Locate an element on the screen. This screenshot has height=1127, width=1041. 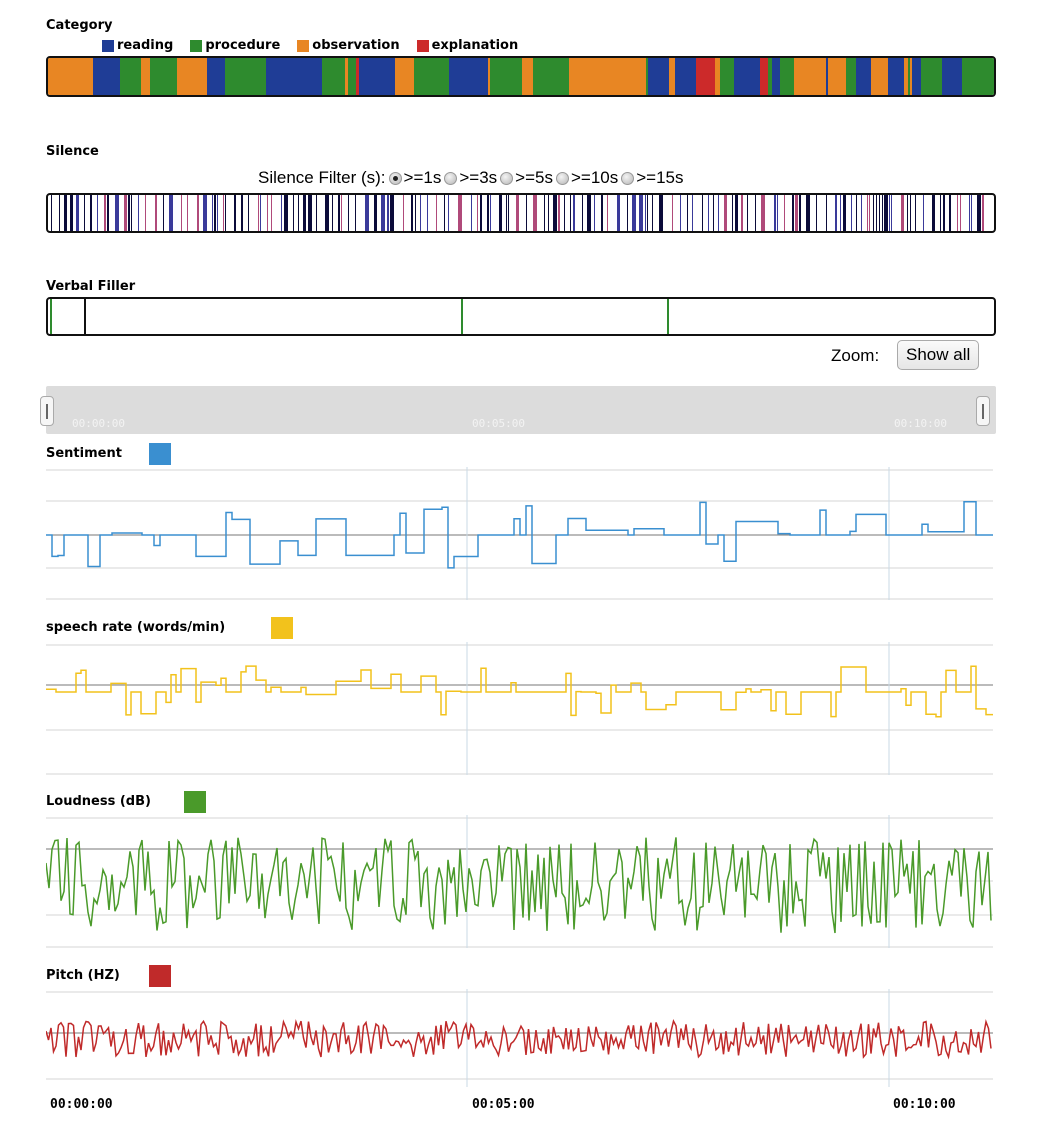
loudness-legend-swatch is located at coordinates (195, 802).